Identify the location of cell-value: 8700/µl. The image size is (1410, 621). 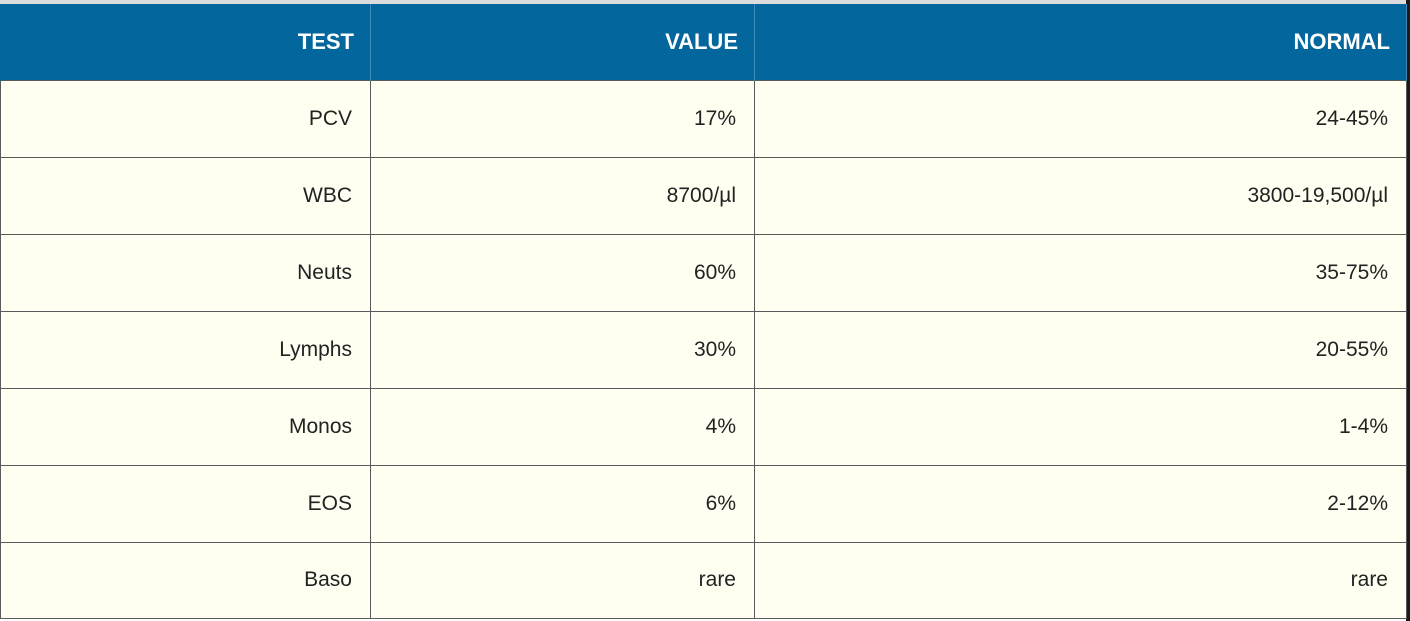
(562, 195).